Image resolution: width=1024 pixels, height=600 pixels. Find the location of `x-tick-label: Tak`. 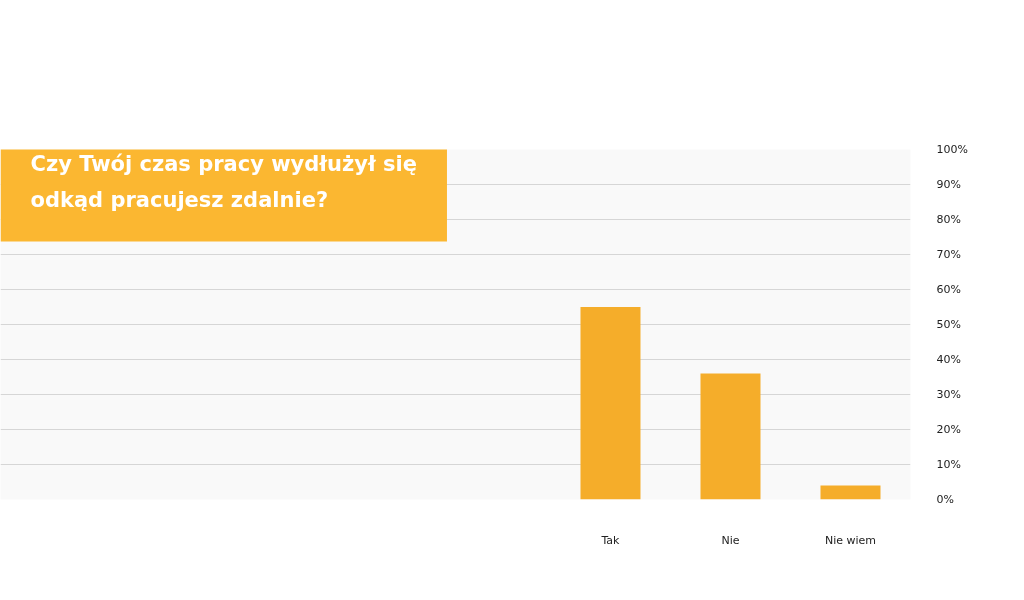

x-tick-label: Tak is located at coordinates (610, 540).